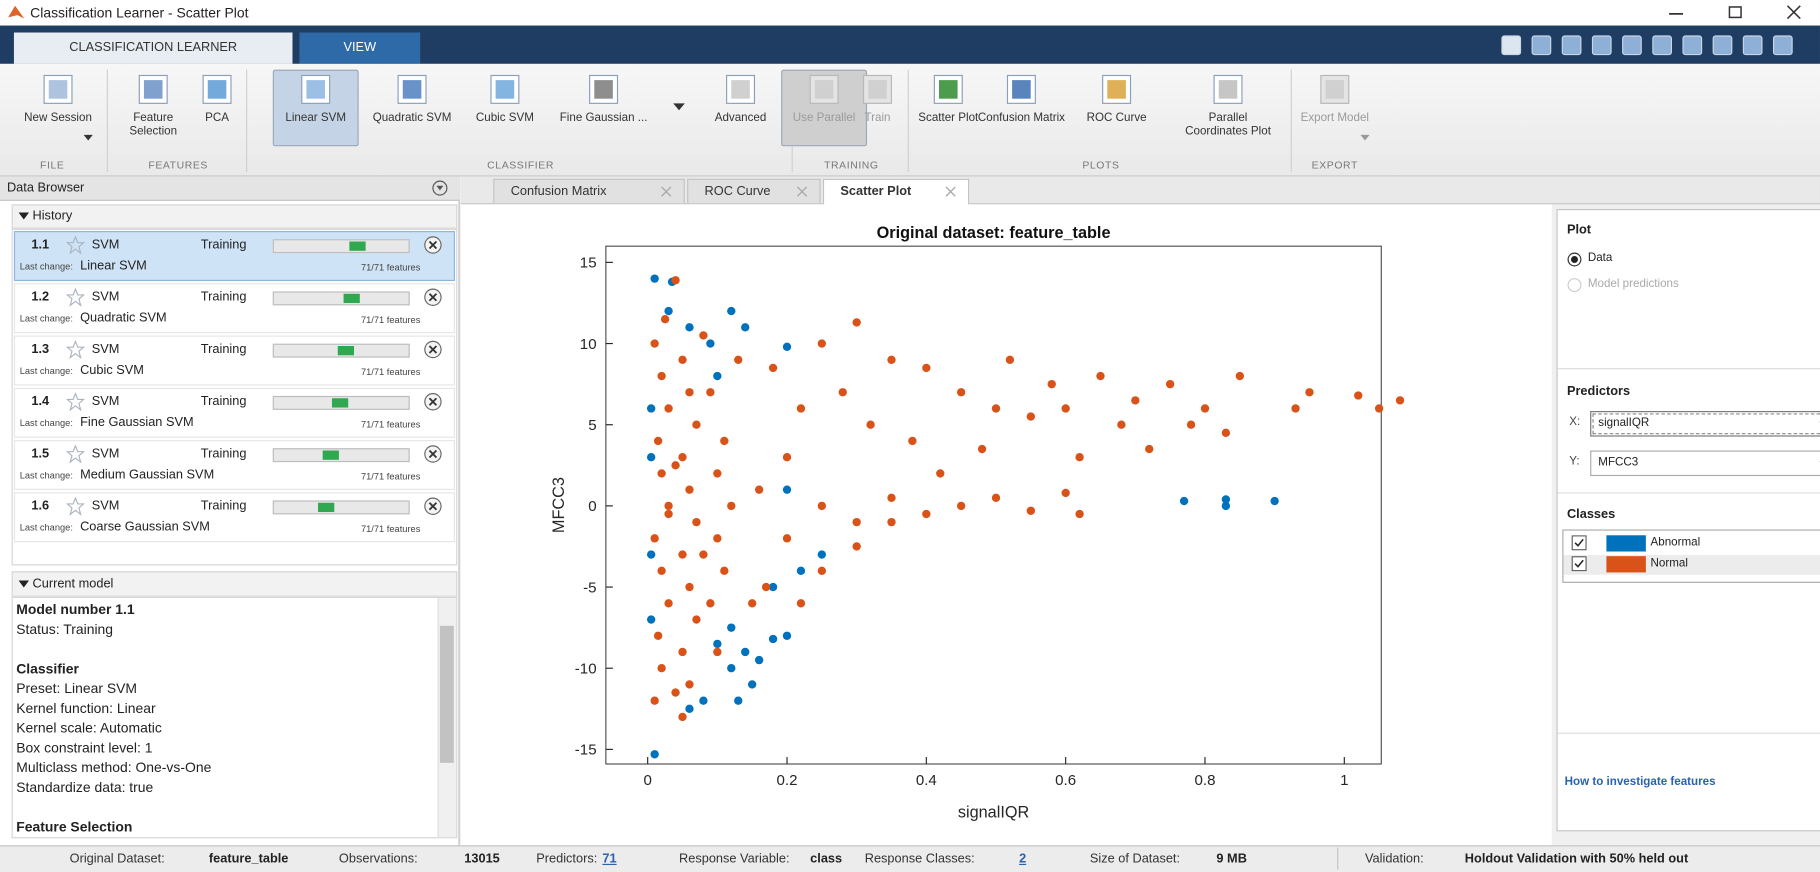 This screenshot has width=1820, height=872. What do you see at coordinates (504, 118) in the screenshot?
I see `button-label: Cubic SVM` at bounding box center [504, 118].